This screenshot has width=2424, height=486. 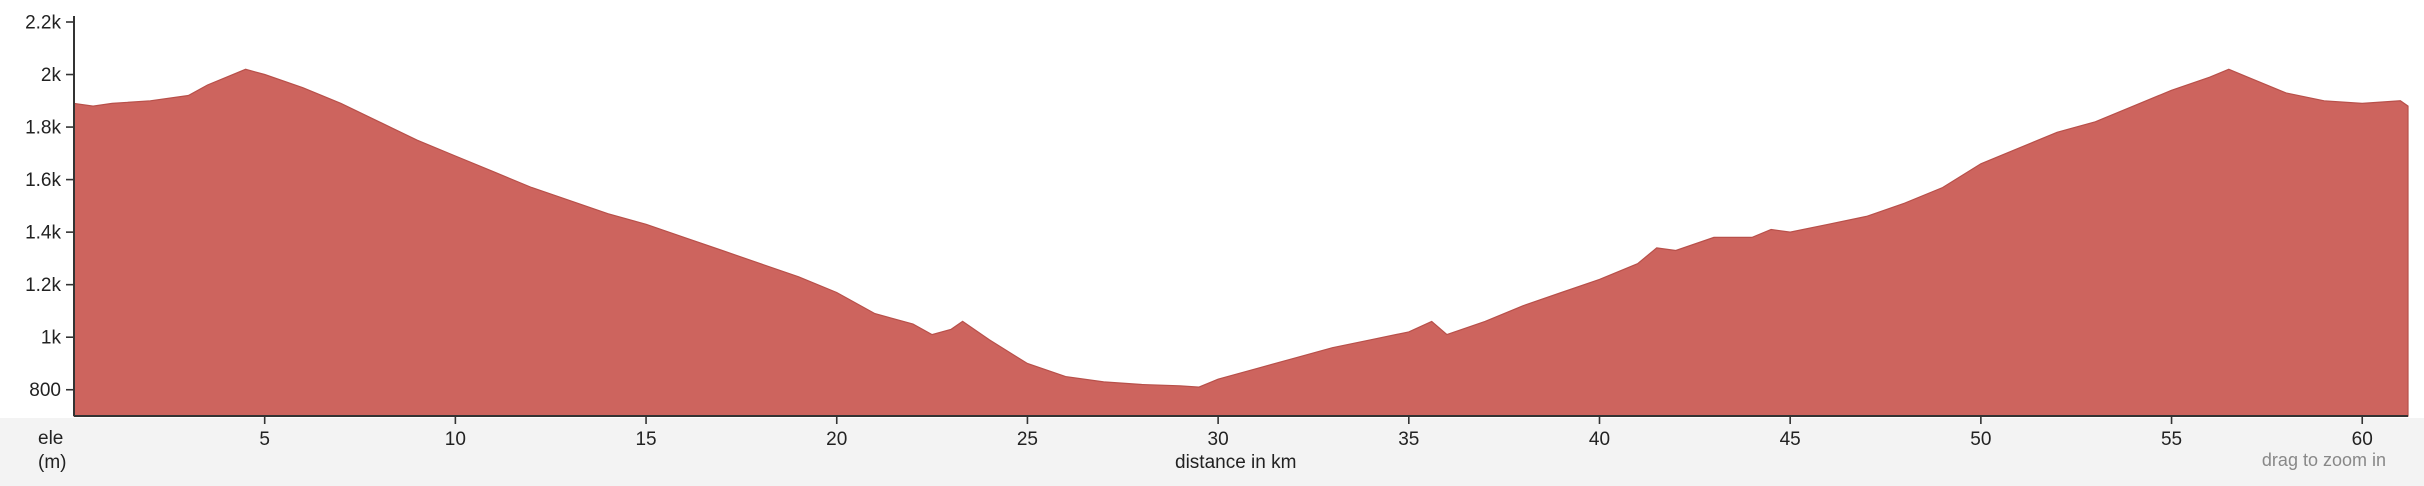 What do you see at coordinates (645, 439) in the screenshot?
I see `x-tick-label: 15` at bounding box center [645, 439].